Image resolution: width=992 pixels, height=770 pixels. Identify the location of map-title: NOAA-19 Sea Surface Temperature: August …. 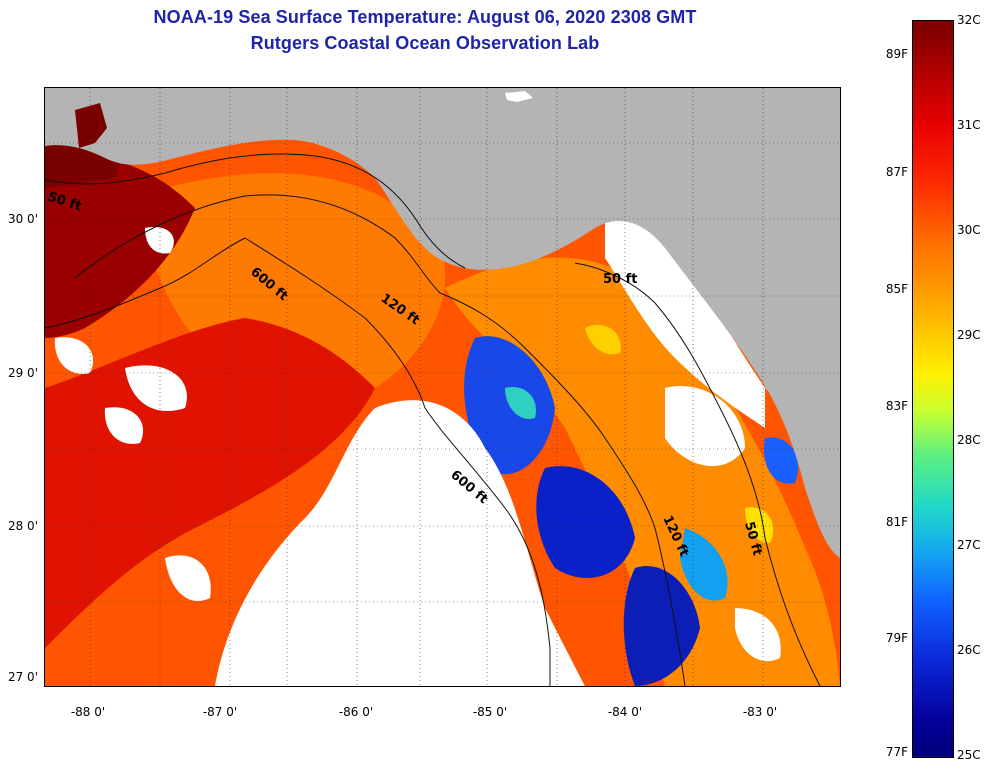
(425, 17).